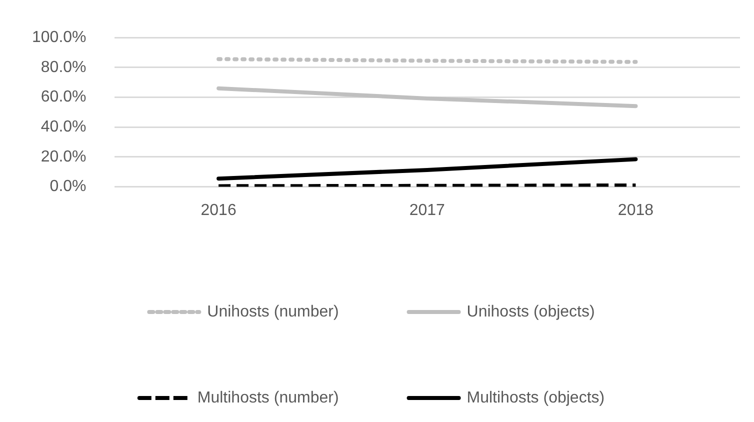 This screenshot has height=422, width=754. Describe the element at coordinates (59, 37) in the screenshot. I see `y-tick-label: 100.0%` at that location.